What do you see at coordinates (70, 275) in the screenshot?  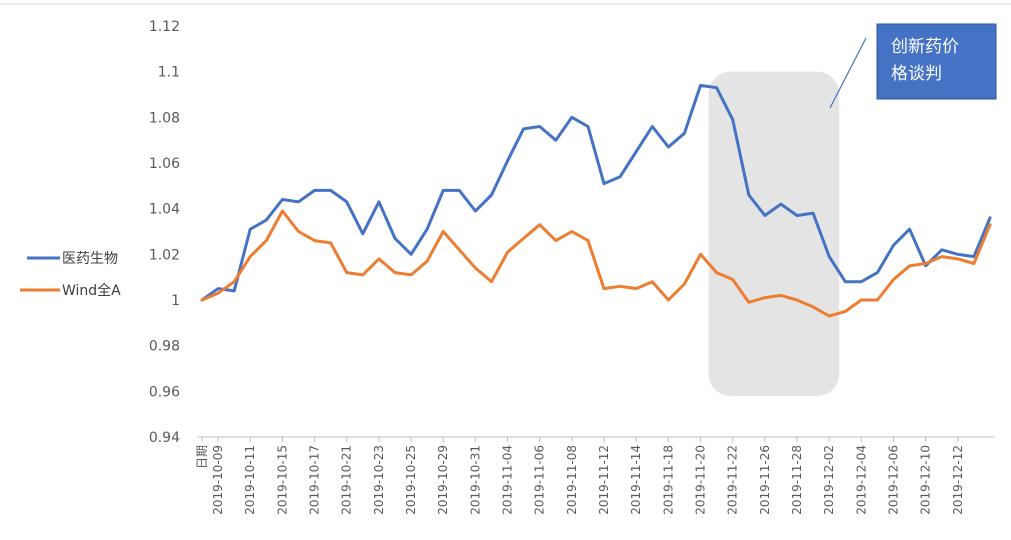 I see `legend: 医药生物 Wind全A` at bounding box center [70, 275].